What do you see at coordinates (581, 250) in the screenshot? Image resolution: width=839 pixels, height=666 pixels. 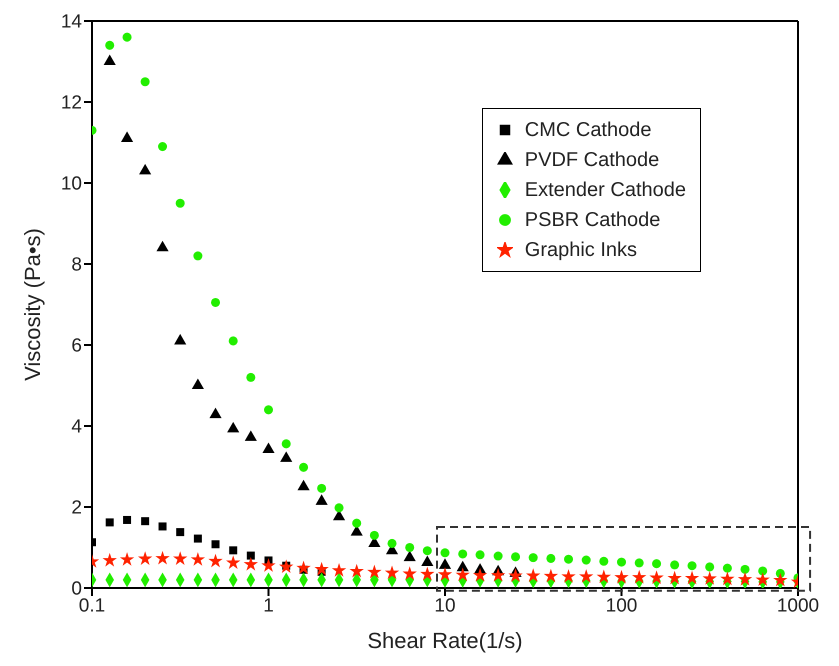 I see `legend-label: Graphic Inks` at bounding box center [581, 250].